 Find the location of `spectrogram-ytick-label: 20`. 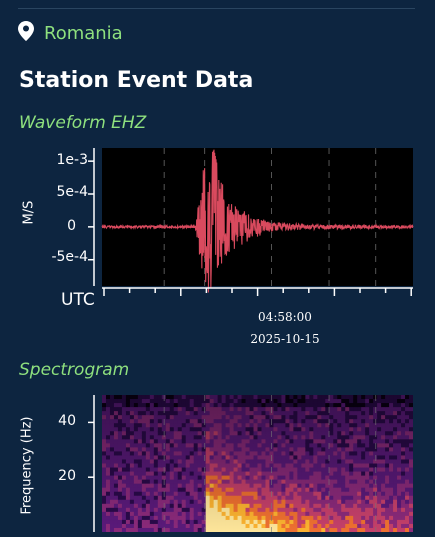

spectrogram-ytick-label: 20 is located at coordinates (67, 476).